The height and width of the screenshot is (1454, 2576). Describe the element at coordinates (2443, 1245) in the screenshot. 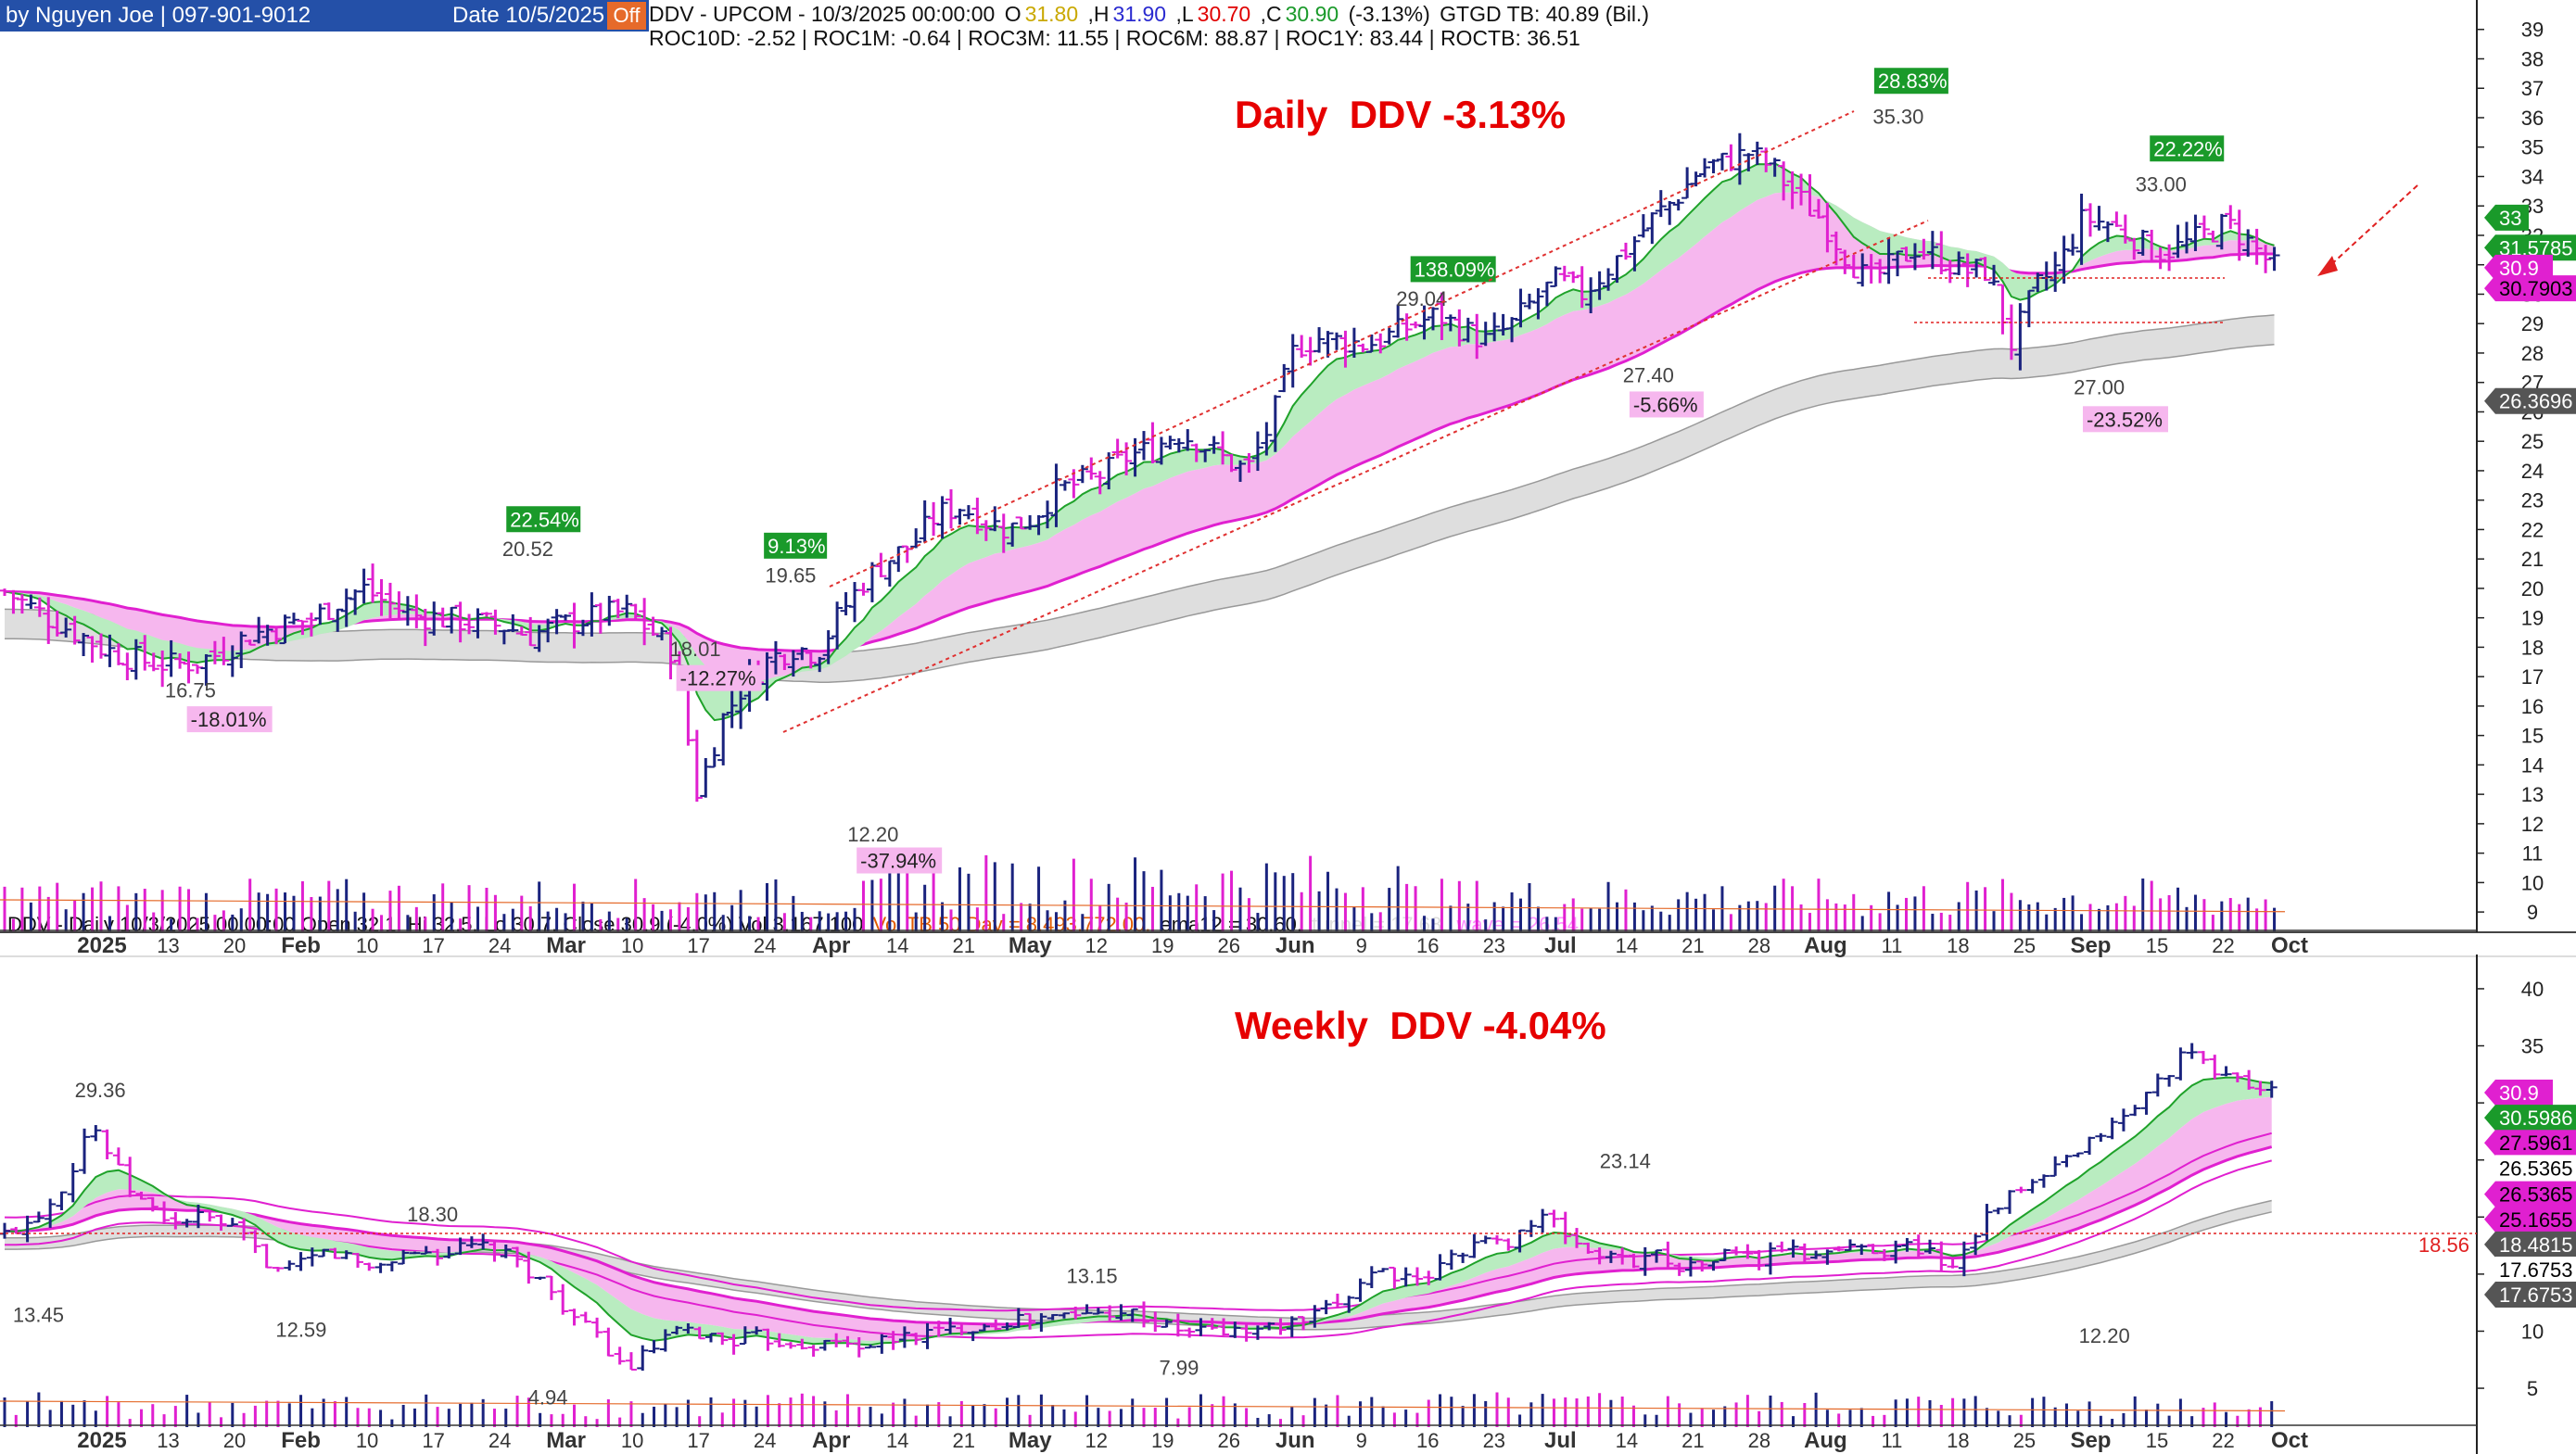

I see `reference-line-label: 18.56` at that location.